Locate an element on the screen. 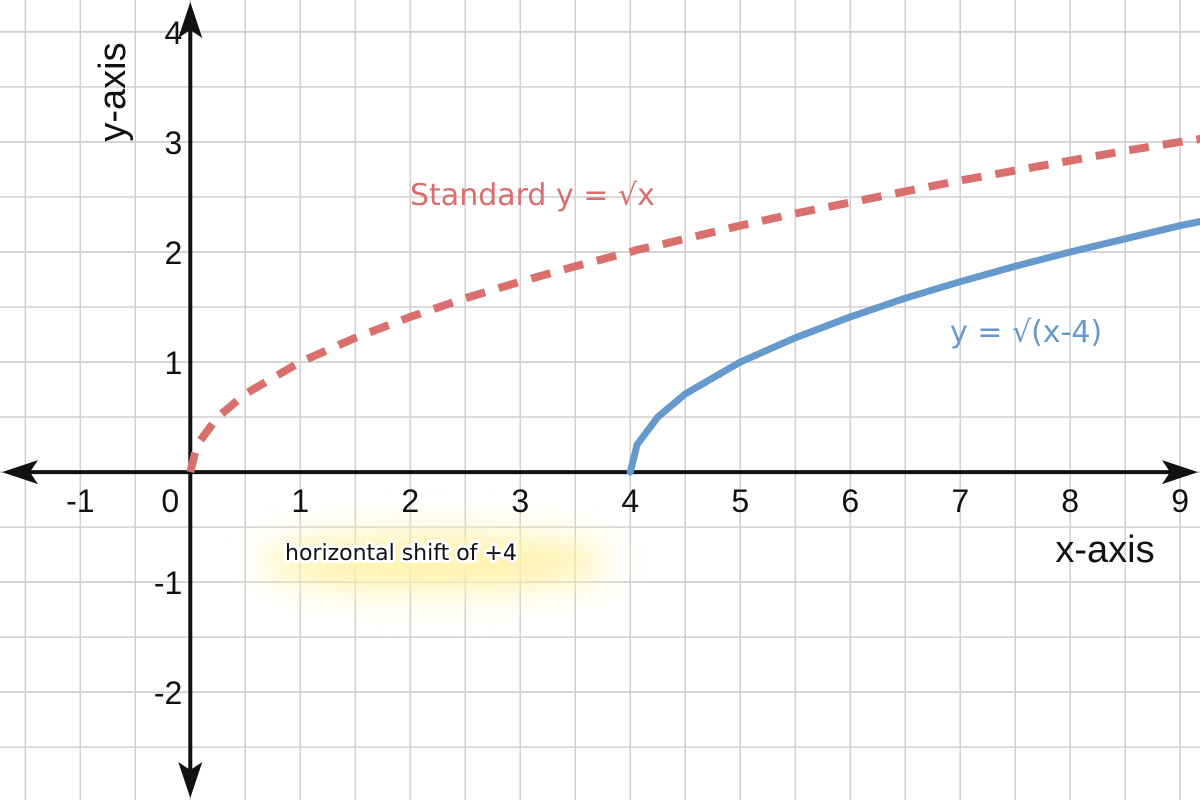  y-tick-label: 1 is located at coordinates (173, 363).